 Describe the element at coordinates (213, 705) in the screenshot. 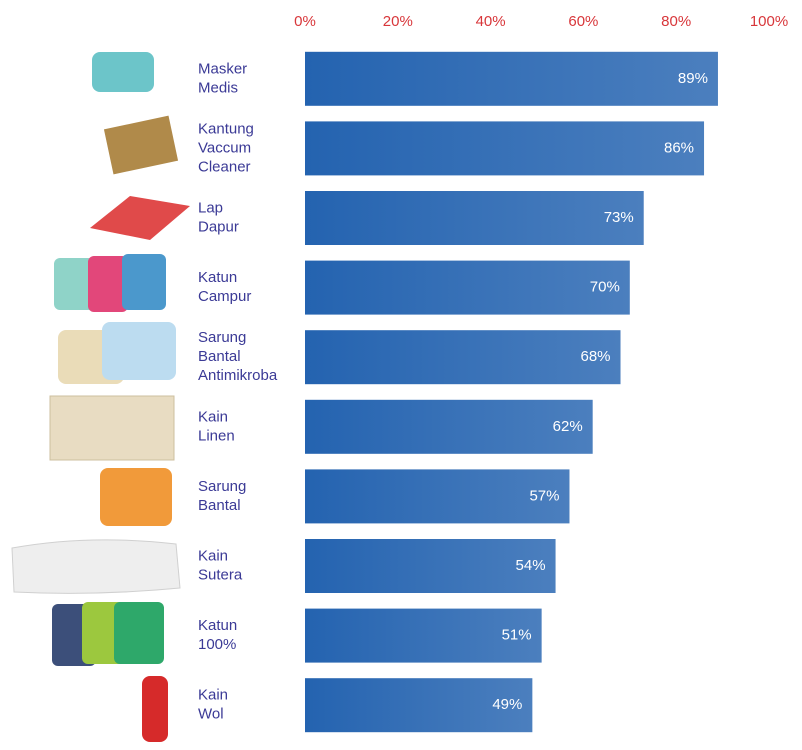

I see `category-label: Kain Wol` at that location.